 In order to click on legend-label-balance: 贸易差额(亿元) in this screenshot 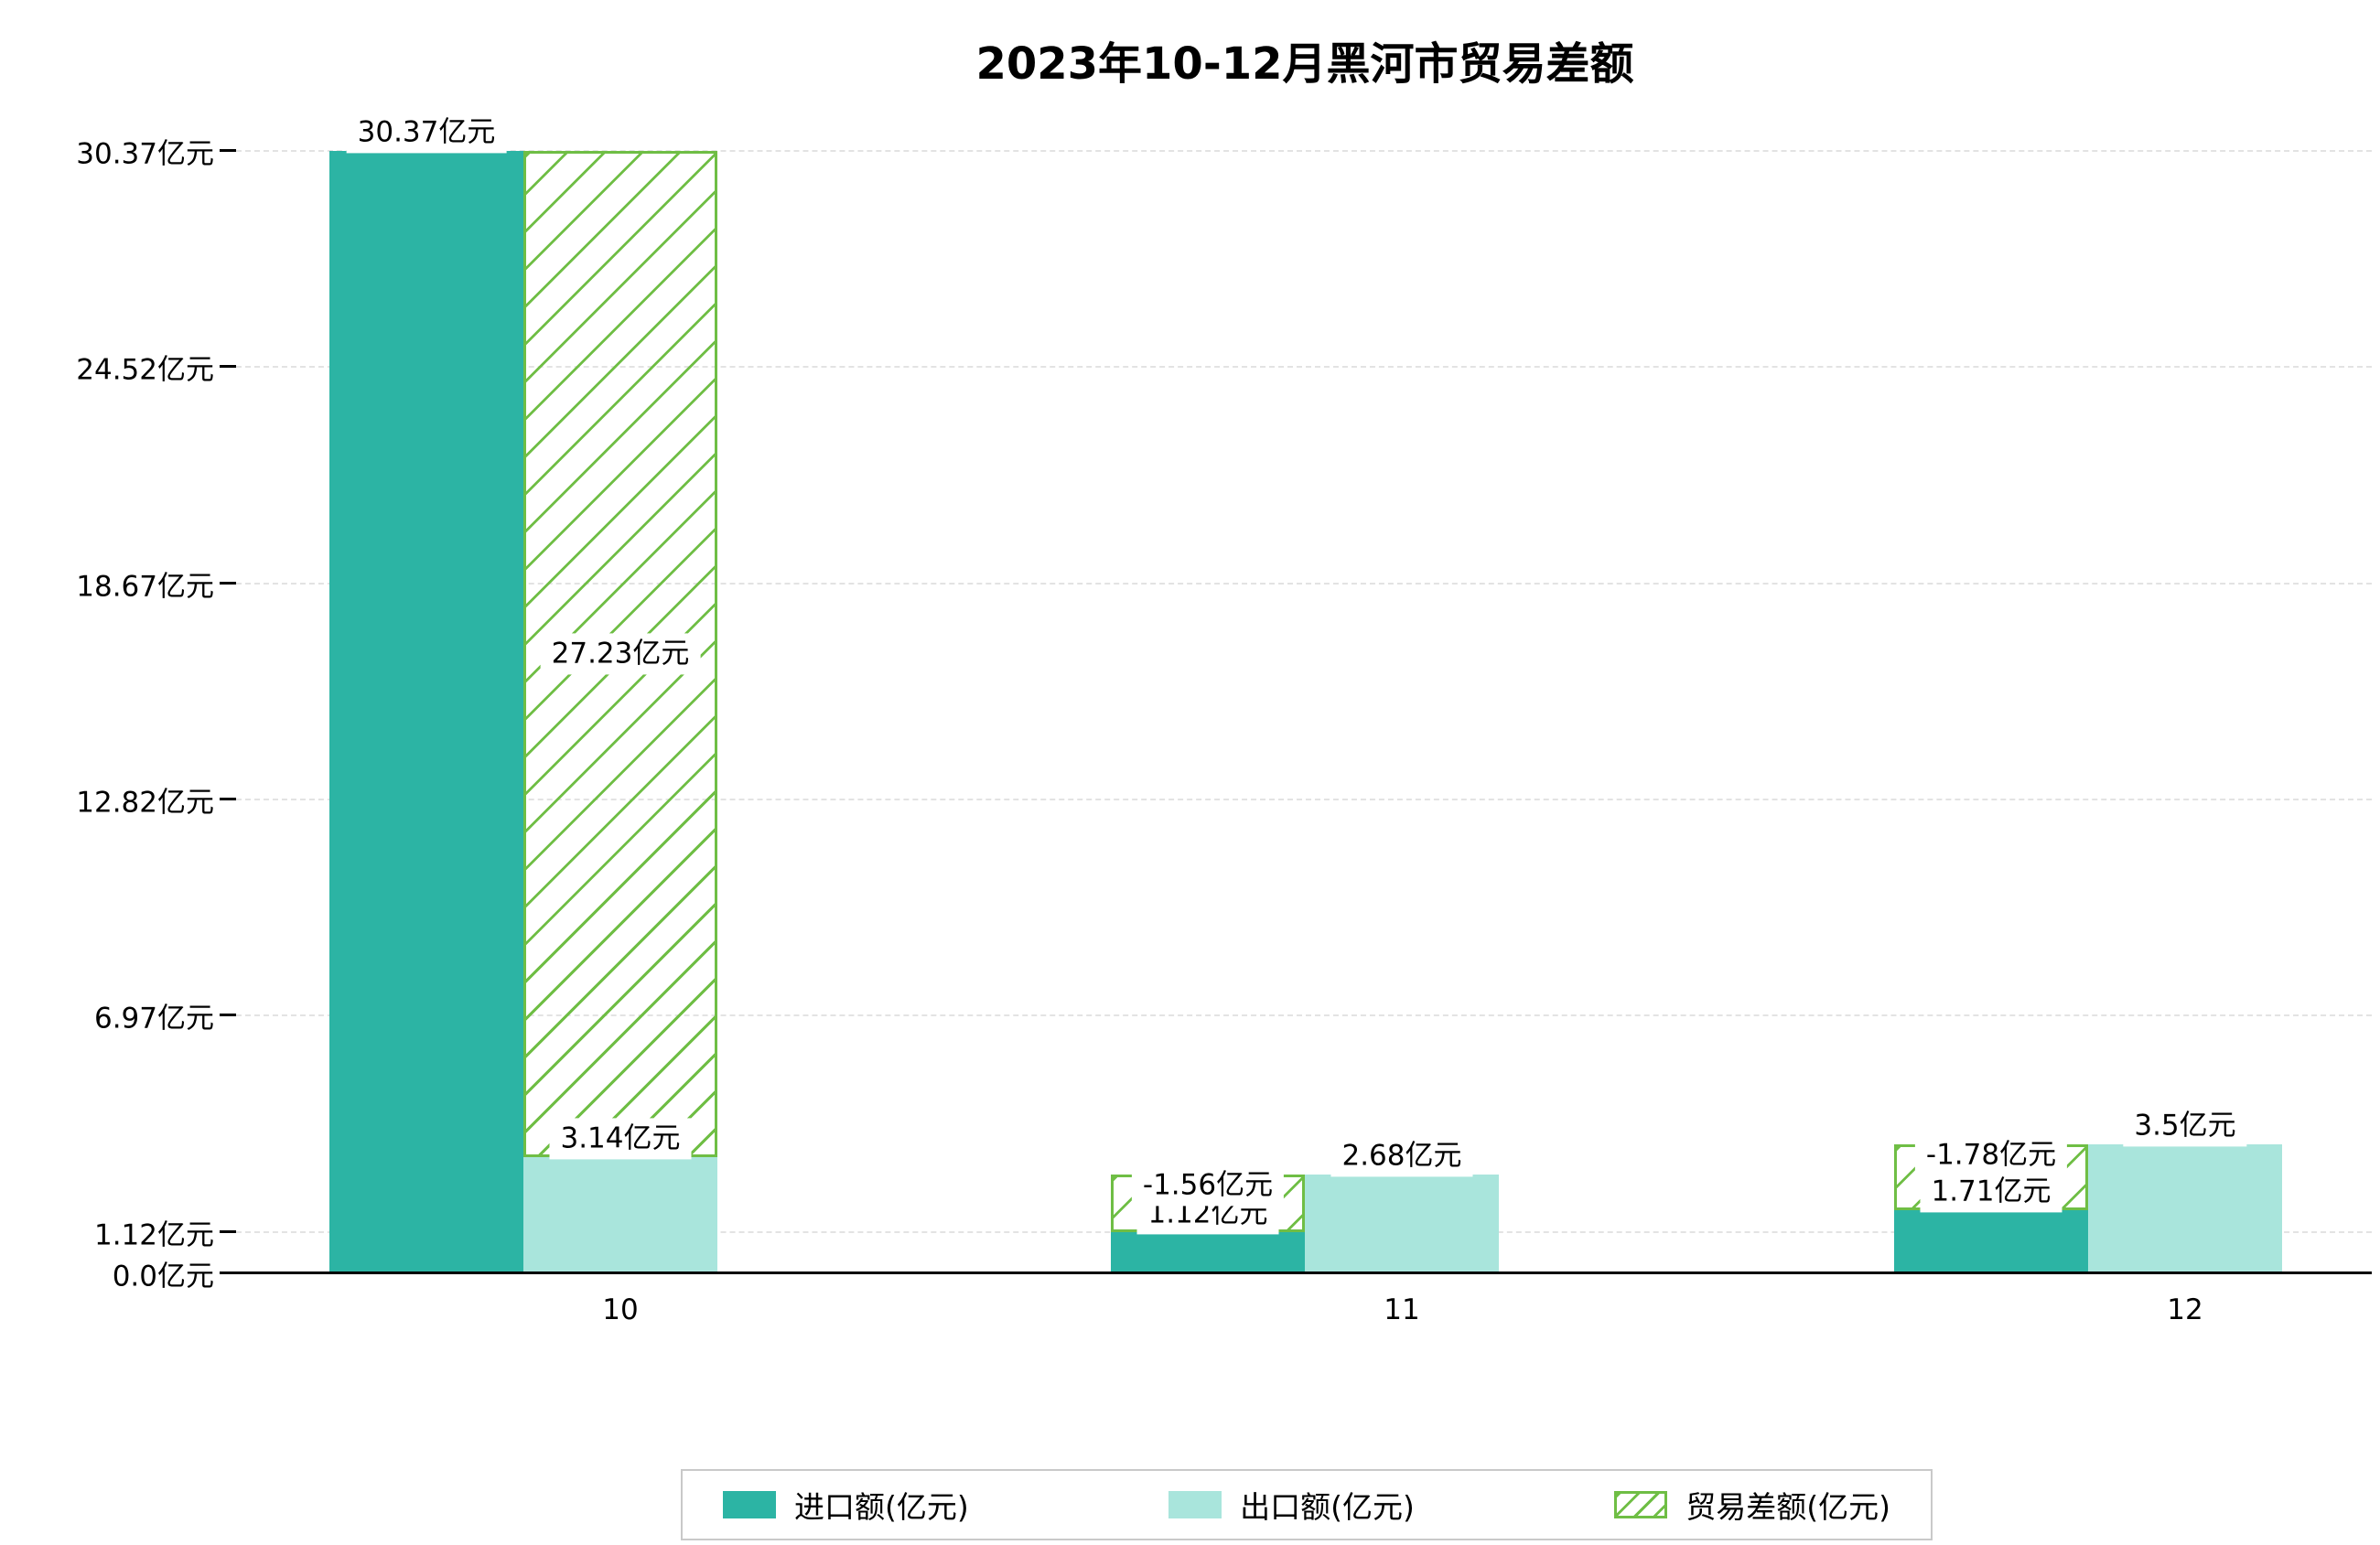, I will do `click(1787, 1507)`.